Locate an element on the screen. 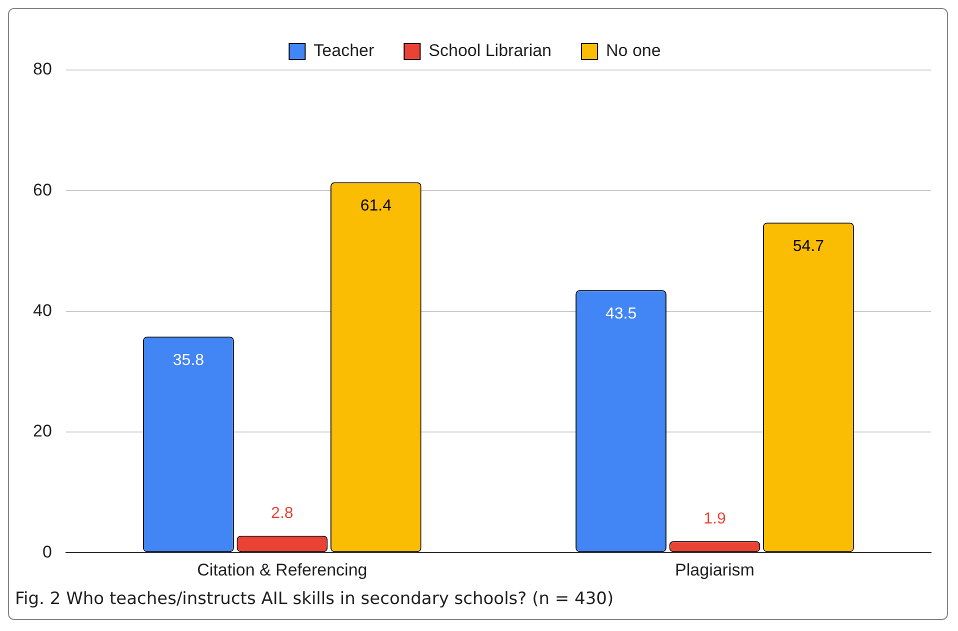 The width and height of the screenshot is (958, 631). data-label: 61.4 is located at coordinates (376, 206).